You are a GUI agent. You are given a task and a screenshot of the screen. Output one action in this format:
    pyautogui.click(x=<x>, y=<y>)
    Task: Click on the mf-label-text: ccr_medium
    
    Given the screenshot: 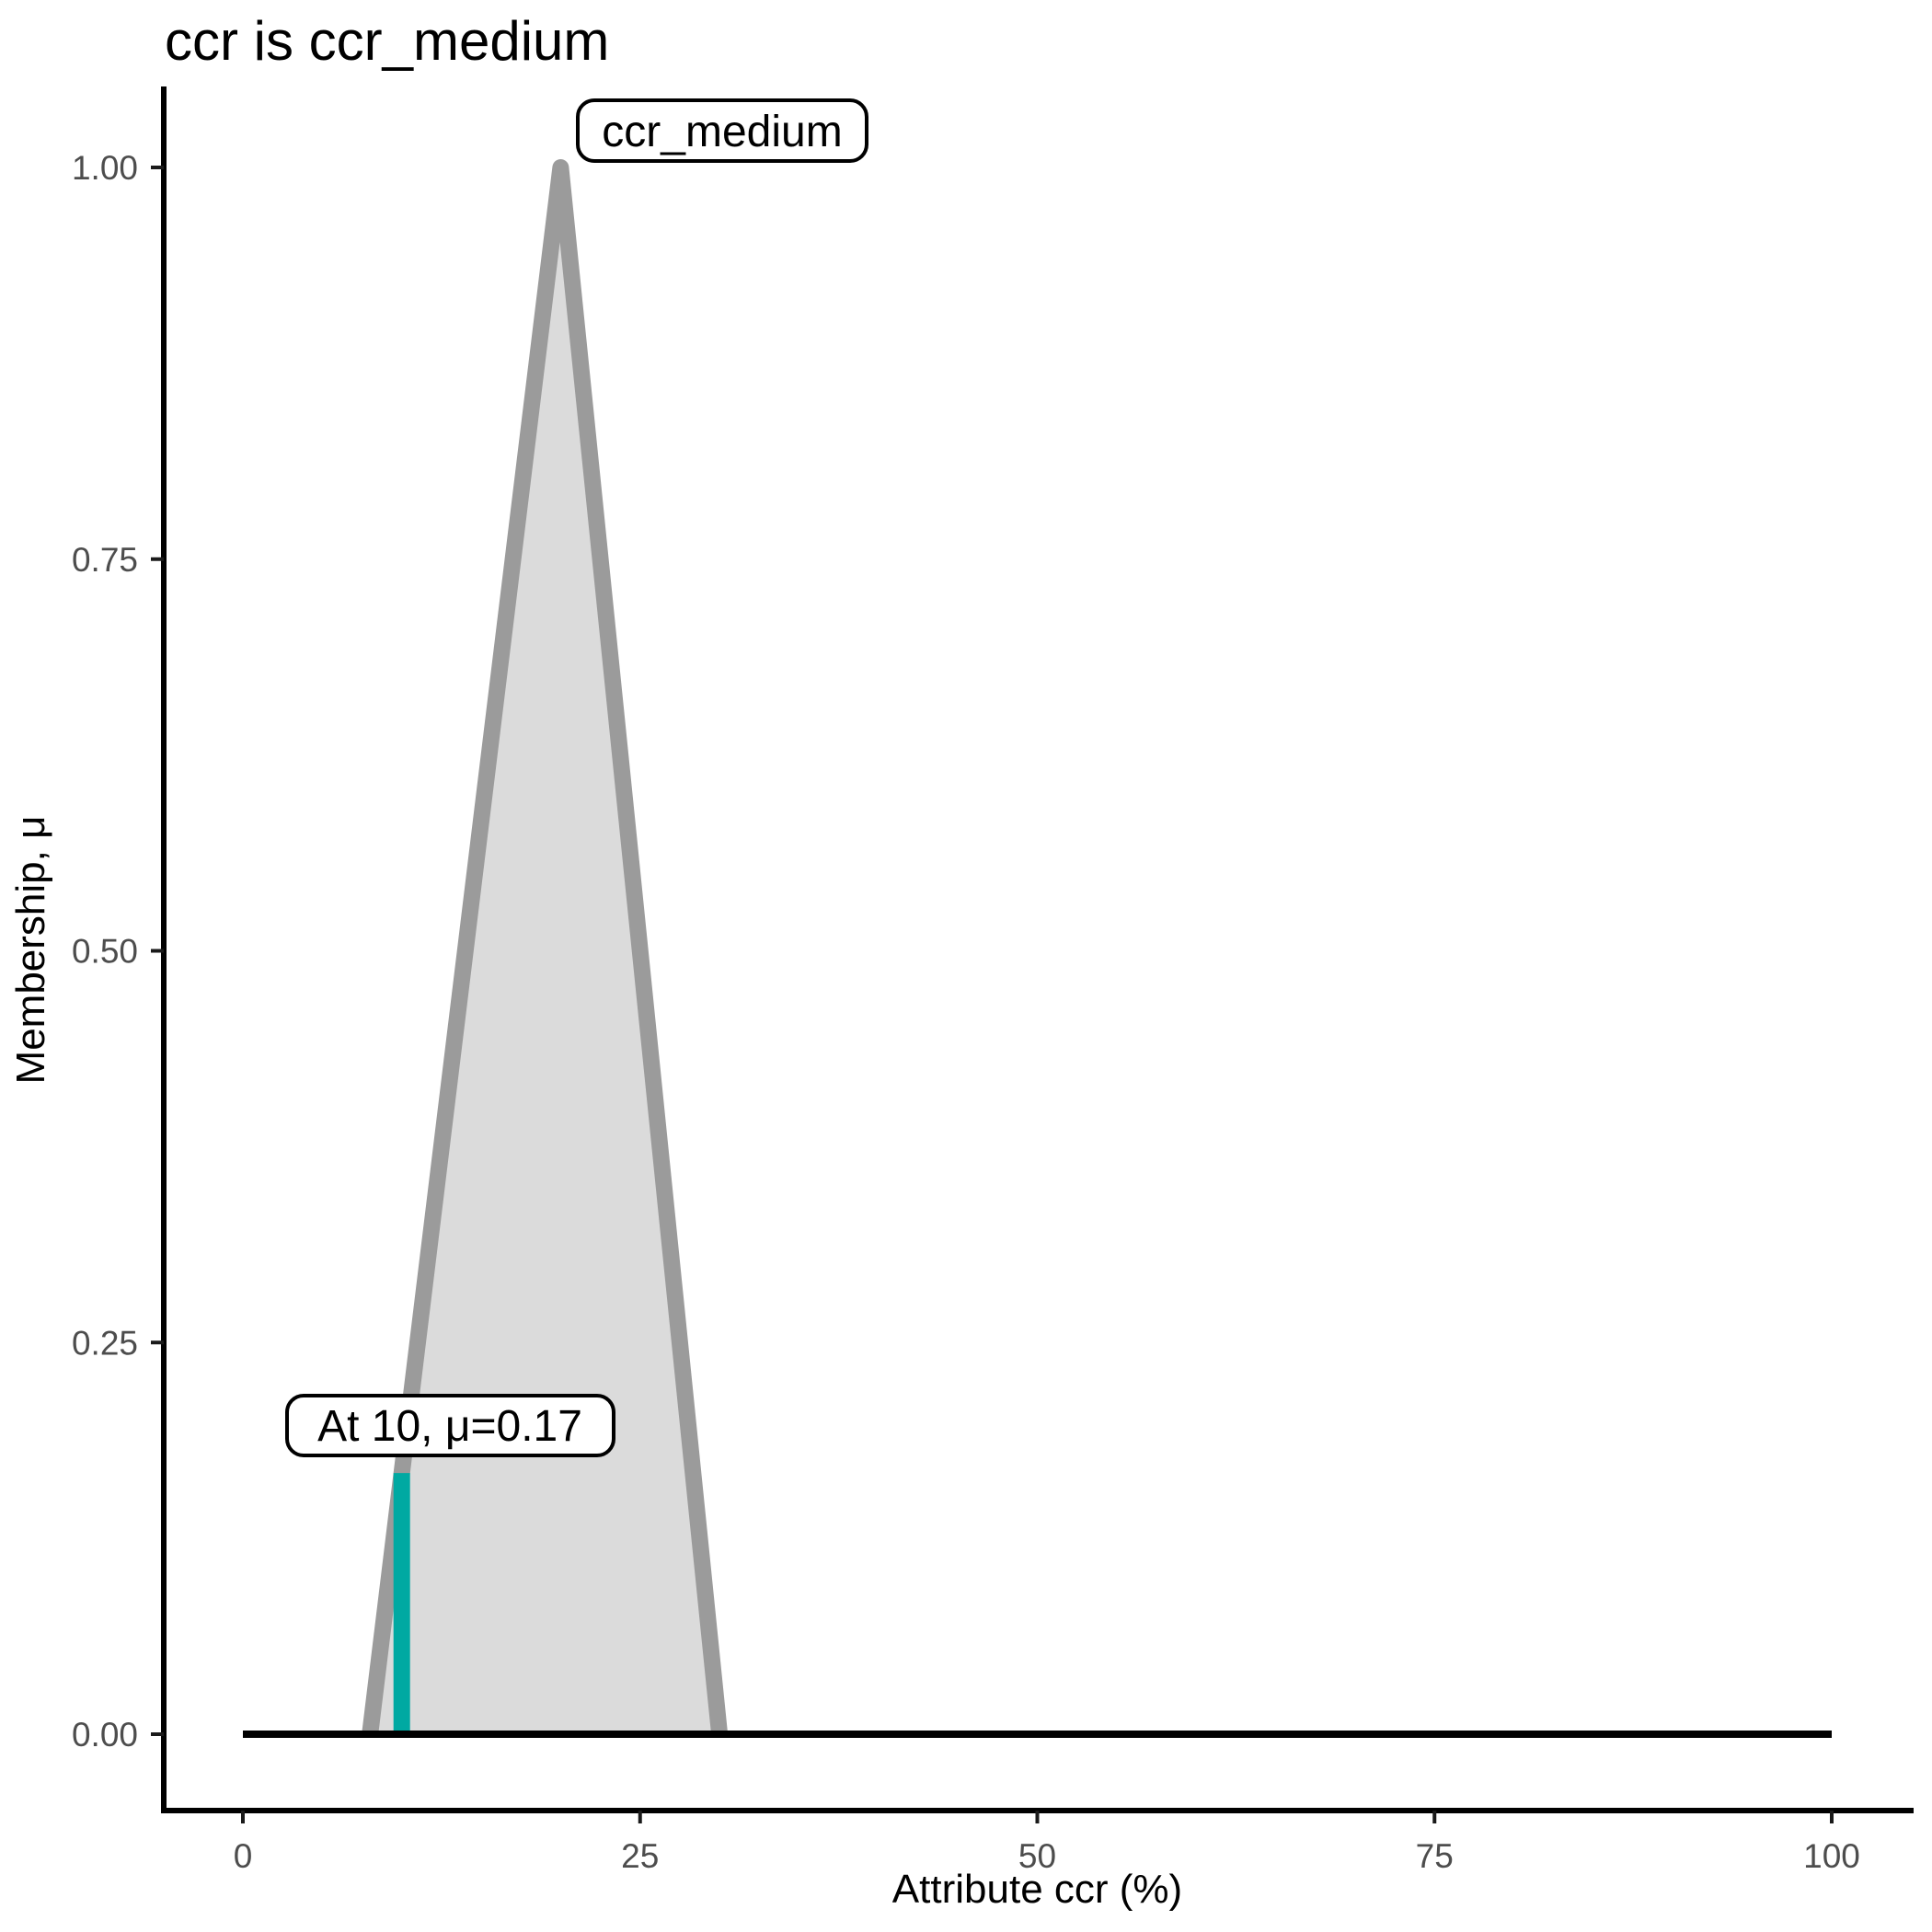 What is the action you would take?
    pyautogui.click(x=722, y=132)
    